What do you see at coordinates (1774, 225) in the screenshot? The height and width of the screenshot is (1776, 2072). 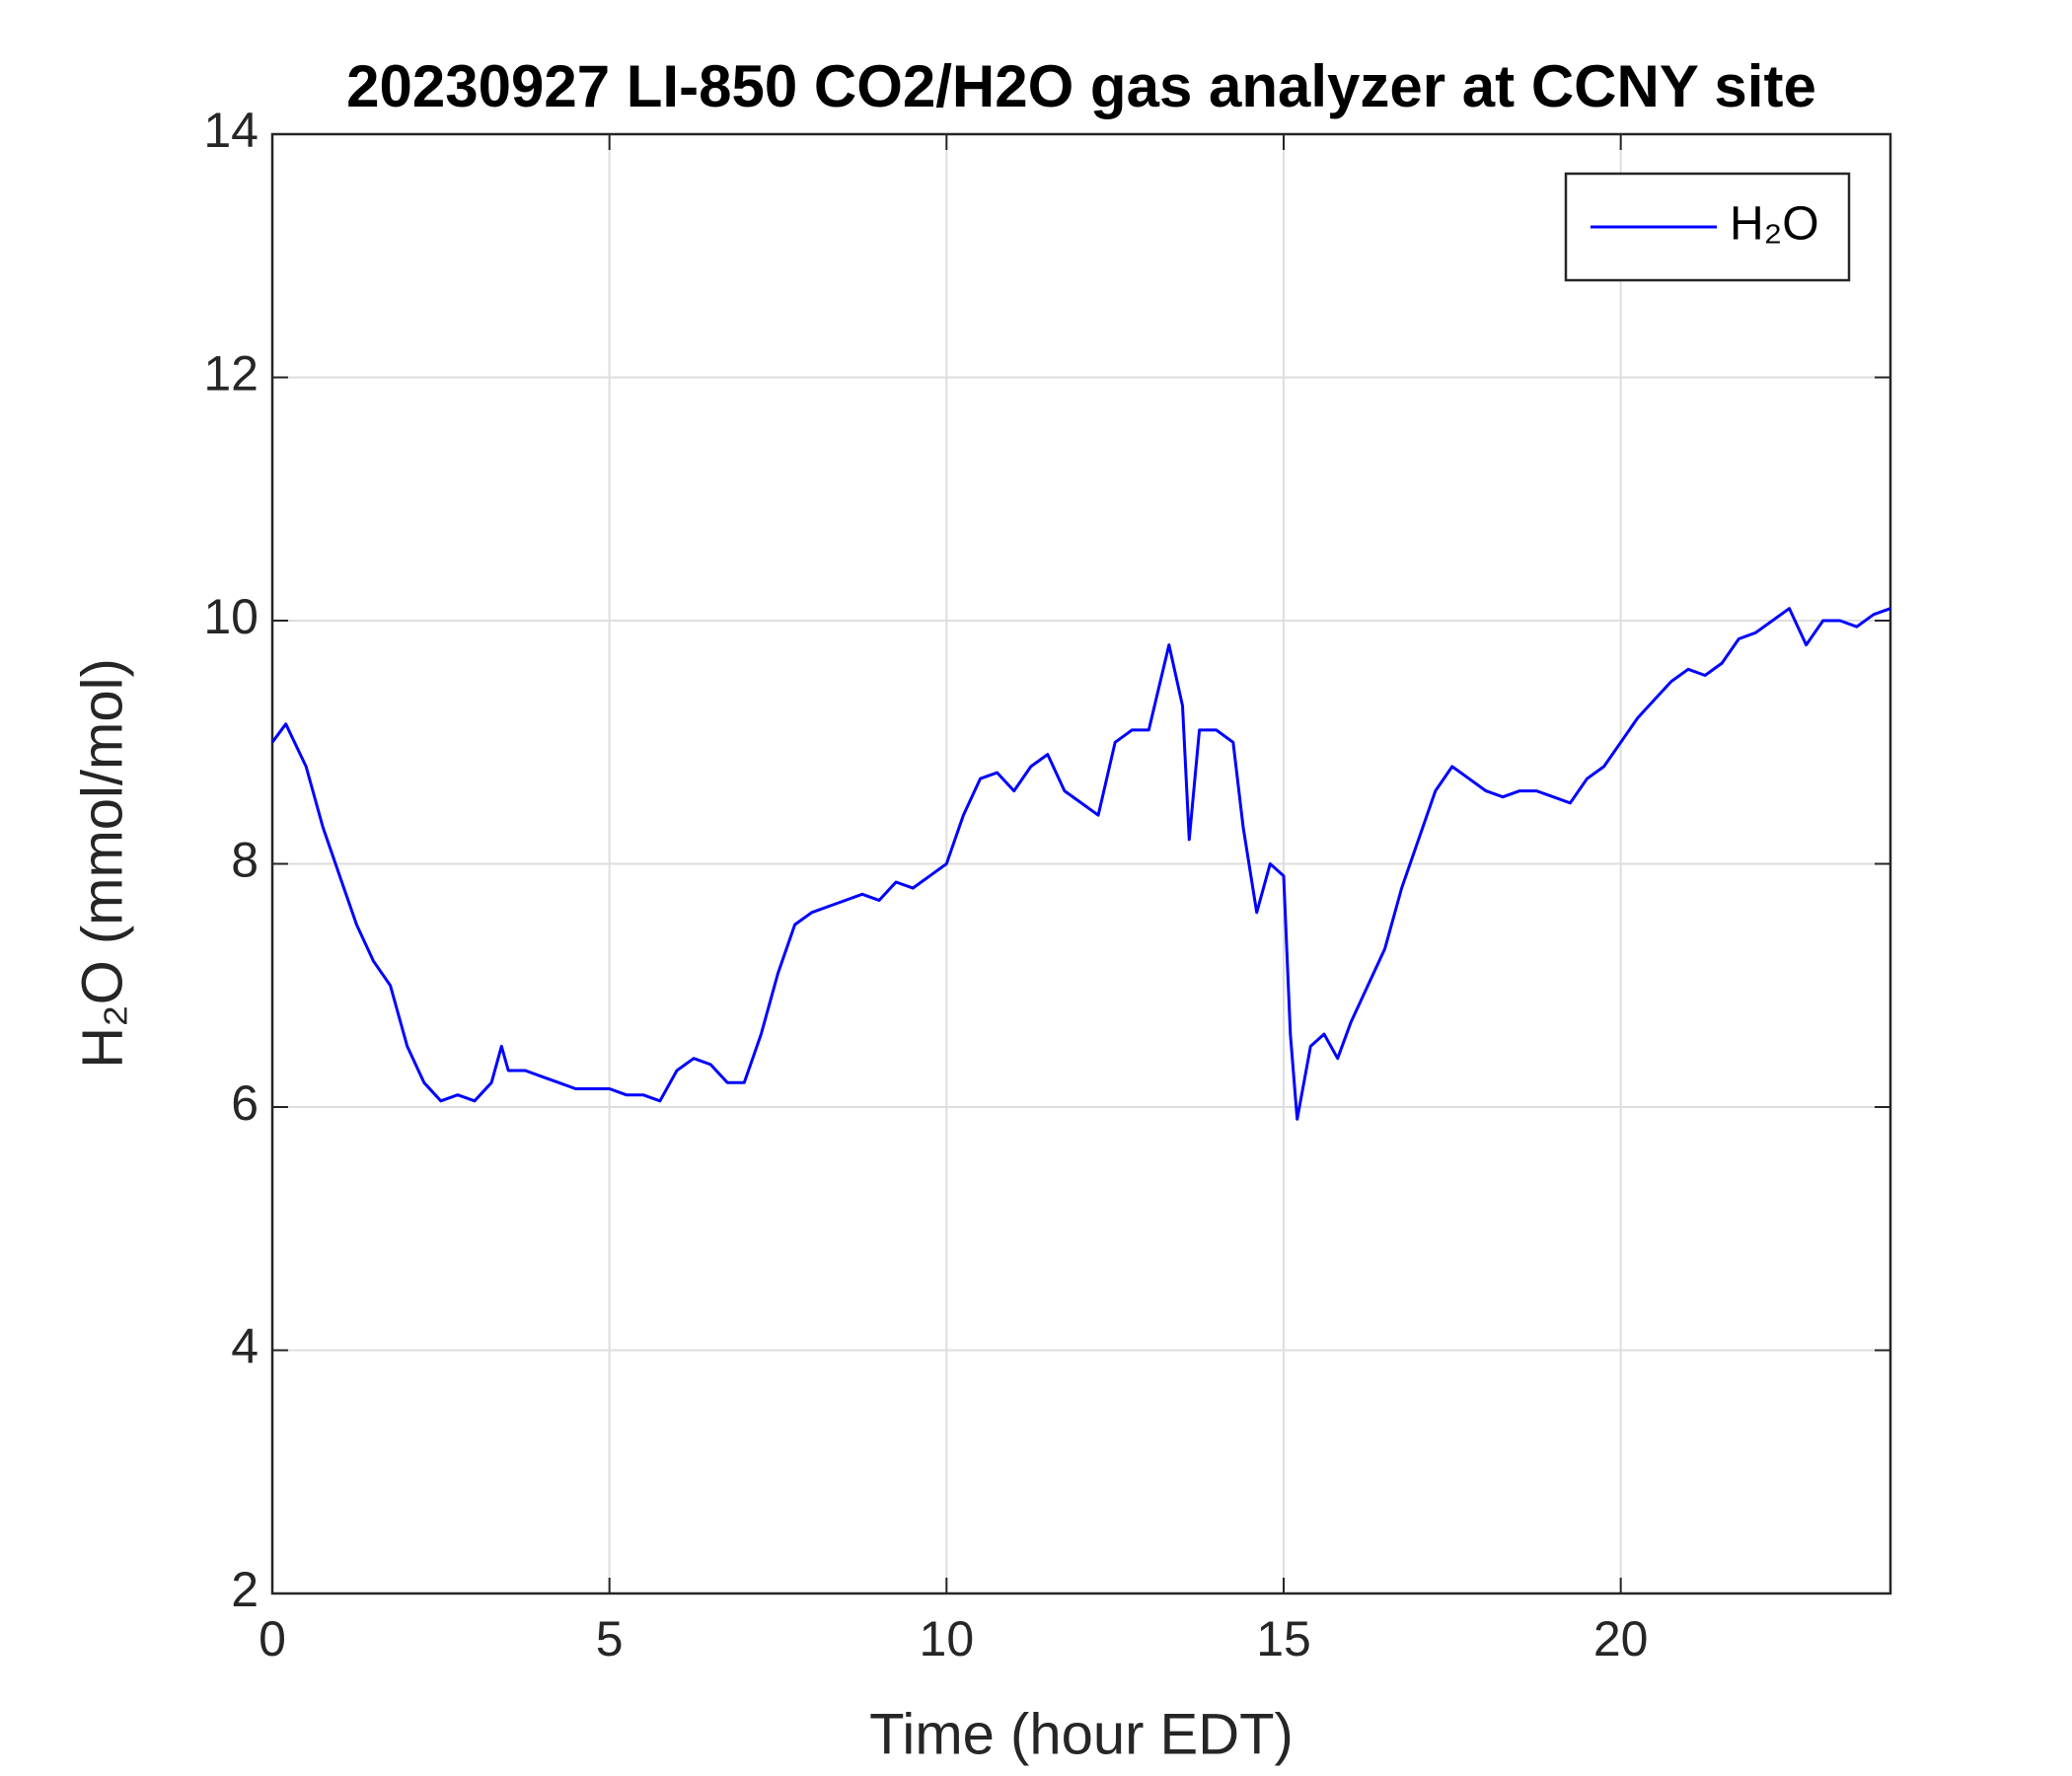 I see `legend-label: H₂O` at bounding box center [1774, 225].